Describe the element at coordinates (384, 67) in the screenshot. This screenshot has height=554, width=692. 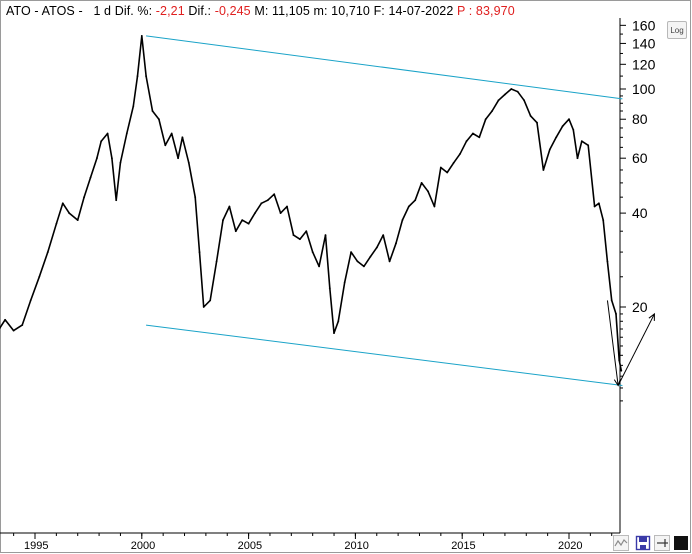
I see `channel-upper-line` at that location.